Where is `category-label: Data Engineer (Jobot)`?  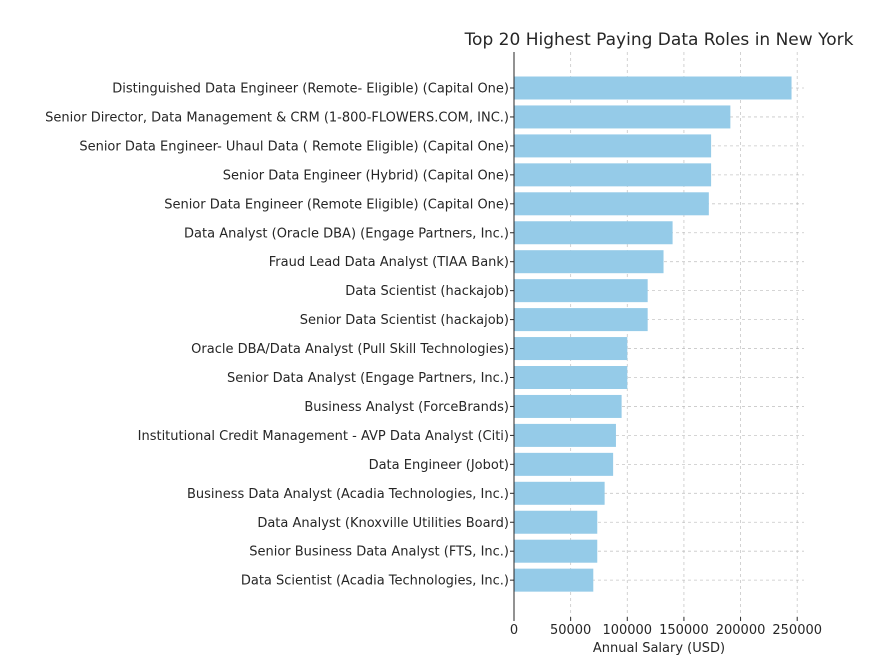 category-label: Data Engineer (Jobot) is located at coordinates (439, 465).